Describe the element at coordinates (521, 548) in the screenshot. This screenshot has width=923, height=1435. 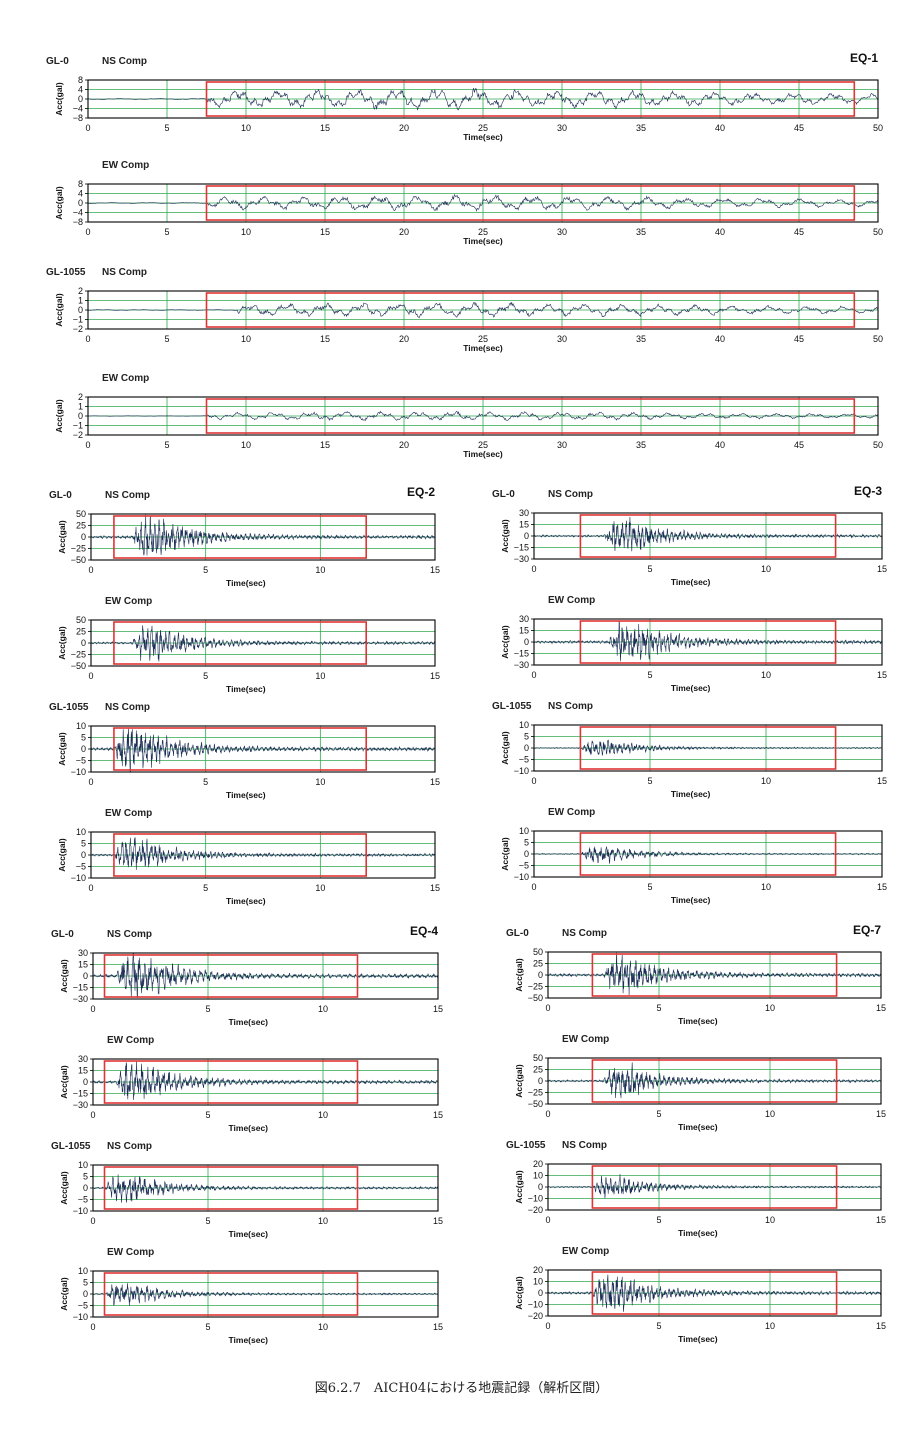
I see `y-tick-label: −15` at that location.